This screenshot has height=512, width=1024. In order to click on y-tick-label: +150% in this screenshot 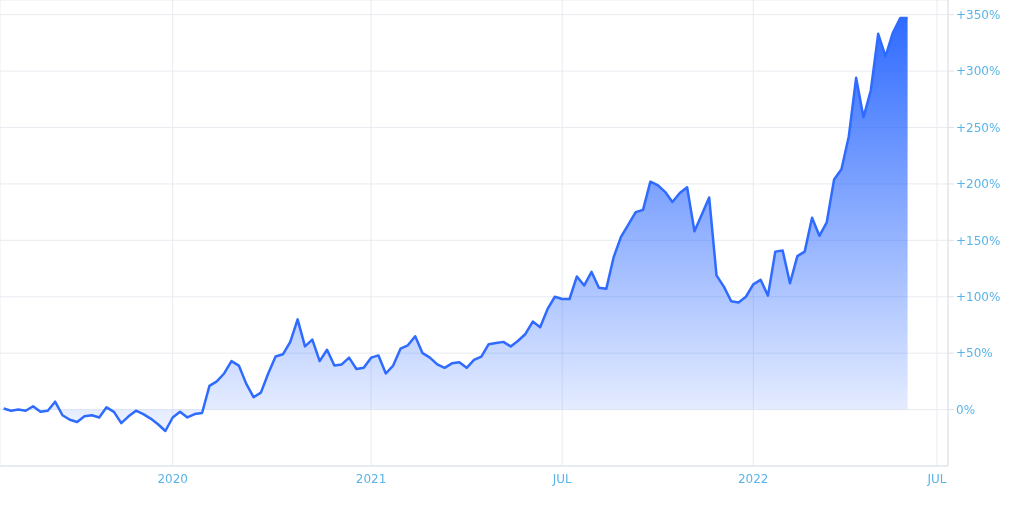, I will do `click(978, 240)`.